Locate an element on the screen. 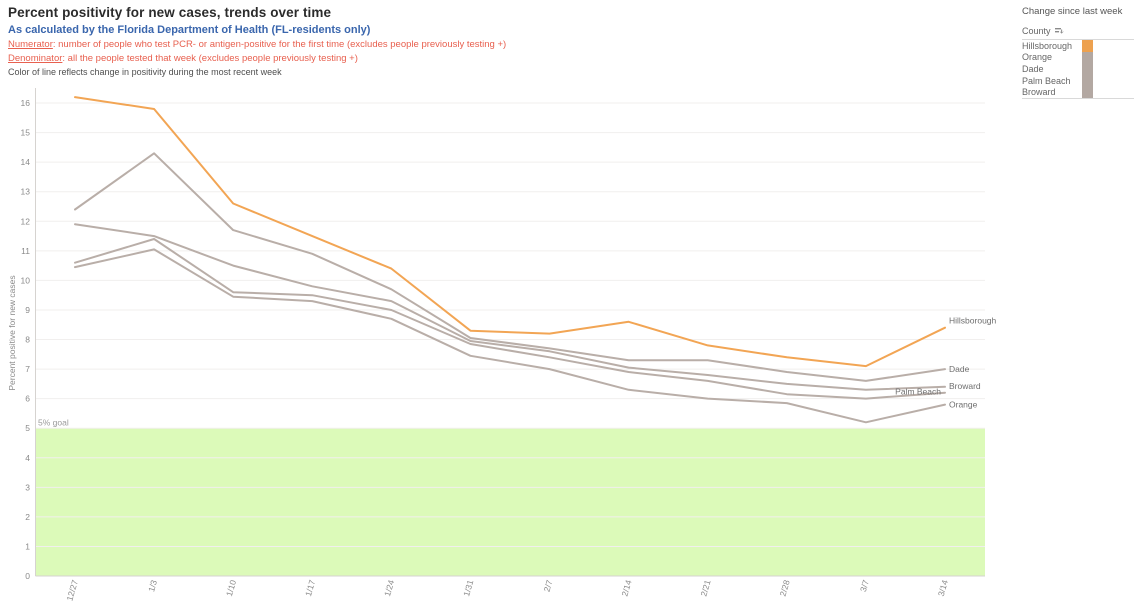 The height and width of the screenshot is (609, 1140). y-tick-label: 4 is located at coordinates (27, 458).